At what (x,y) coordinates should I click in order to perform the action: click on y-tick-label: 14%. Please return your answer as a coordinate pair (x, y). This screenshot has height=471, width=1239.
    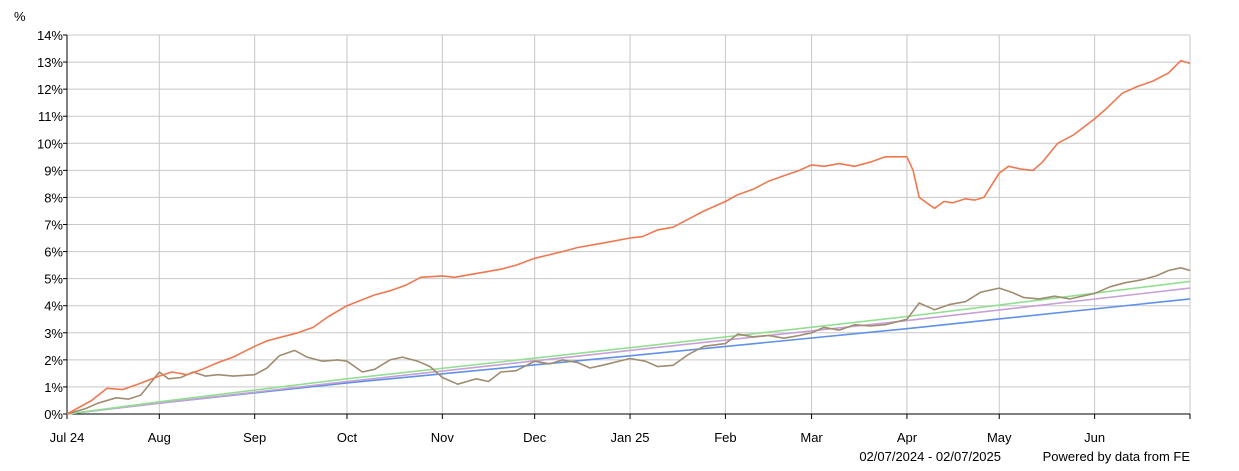
    Looking at the image, I should click on (50, 35).